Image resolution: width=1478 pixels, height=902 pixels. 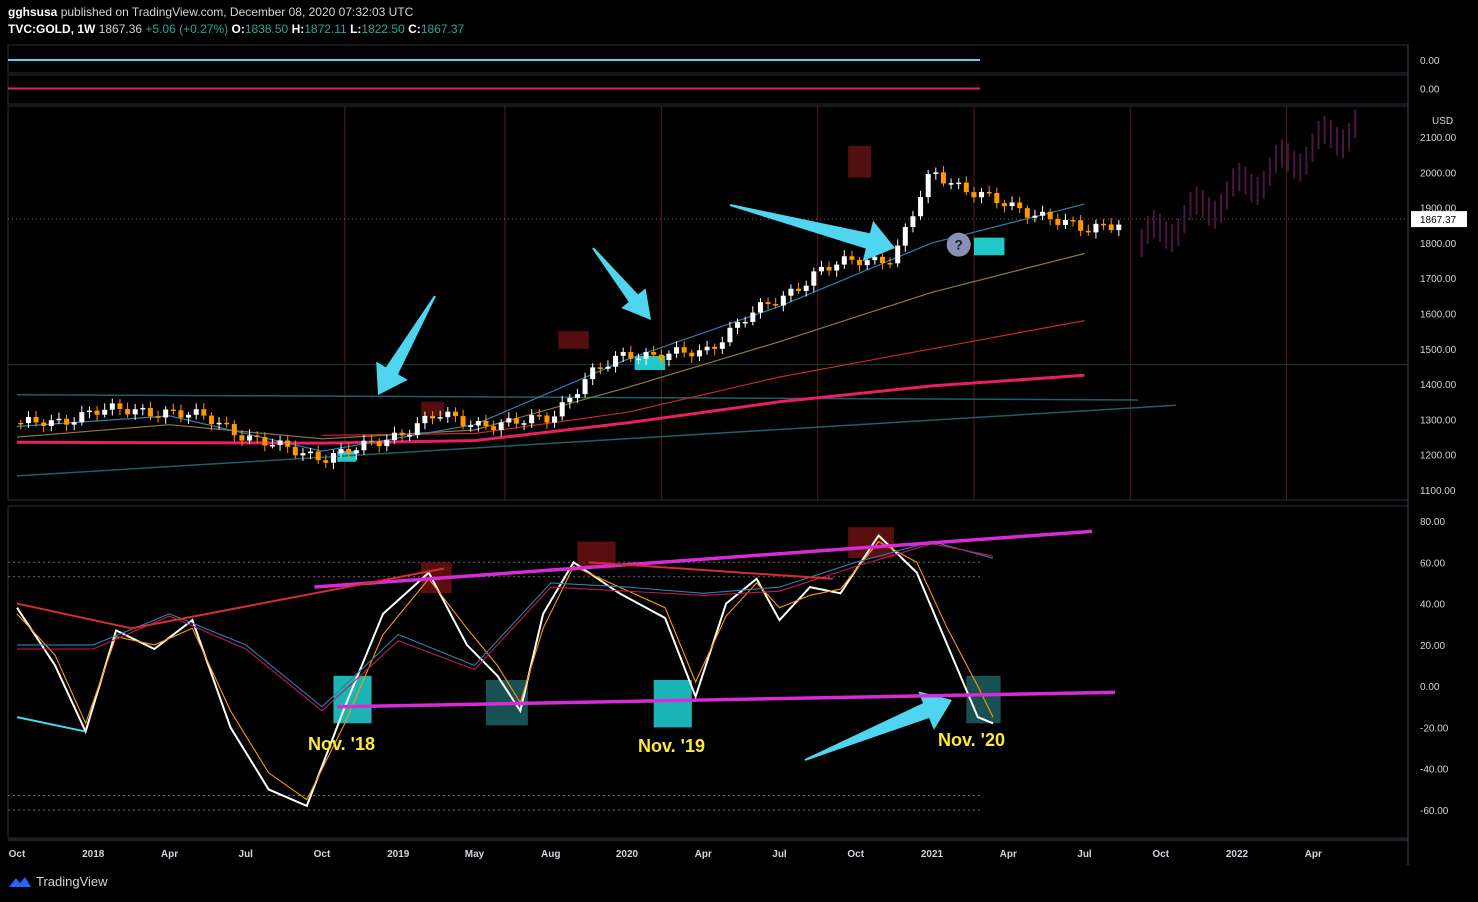 What do you see at coordinates (406, 345) in the screenshot?
I see `arrow-1-drawing` at bounding box center [406, 345].